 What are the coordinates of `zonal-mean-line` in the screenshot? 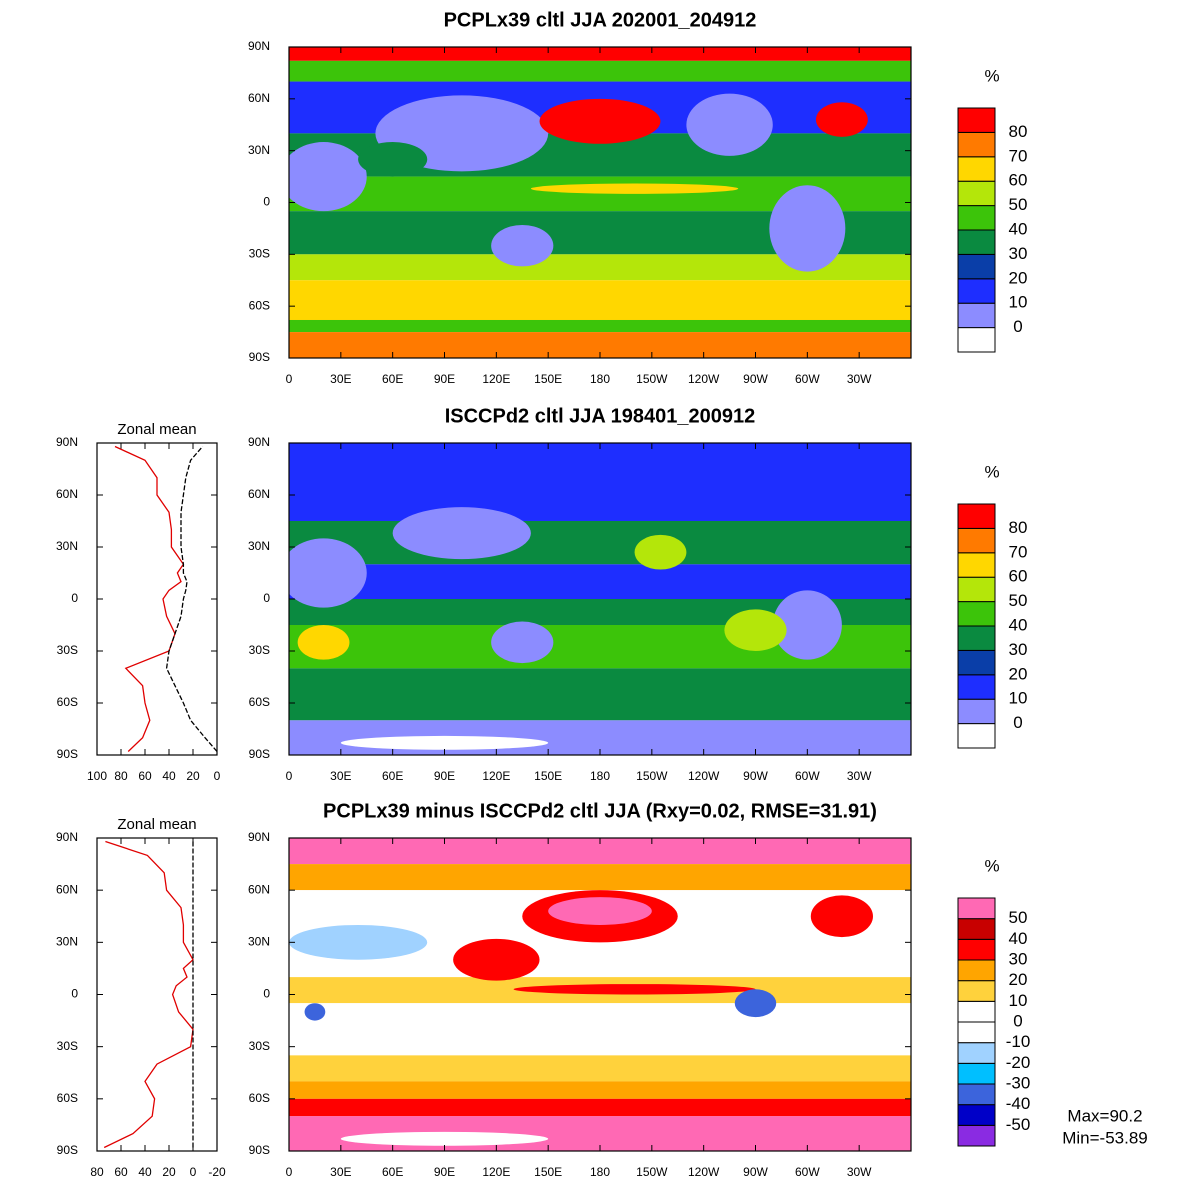 It's located at (191, 599).